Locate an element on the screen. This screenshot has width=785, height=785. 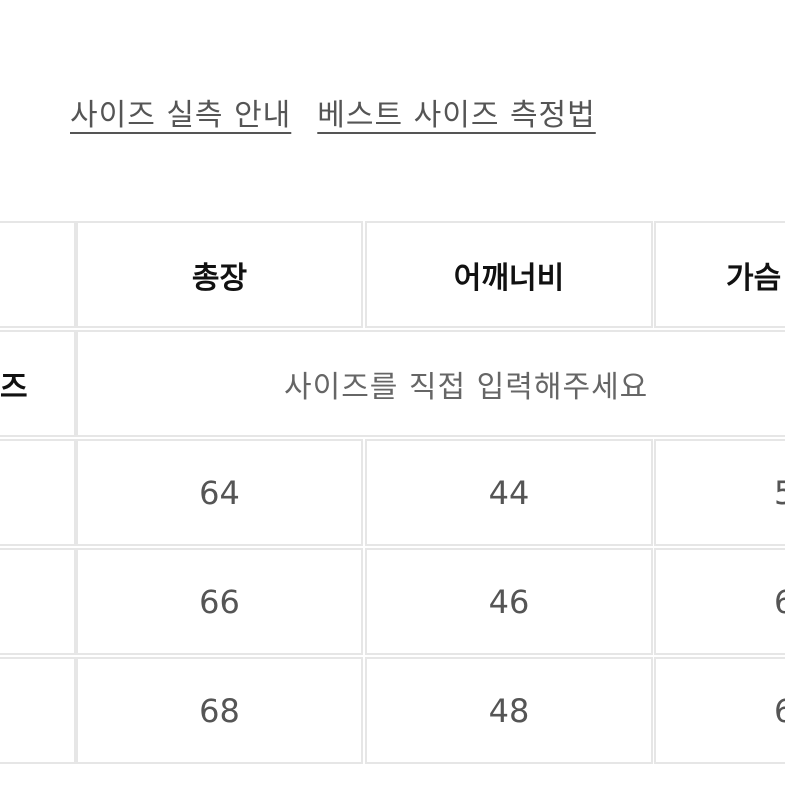
size-links: 사이즈 실측 안내 베스트 사이즈 측정법 is located at coordinates (333, 112).